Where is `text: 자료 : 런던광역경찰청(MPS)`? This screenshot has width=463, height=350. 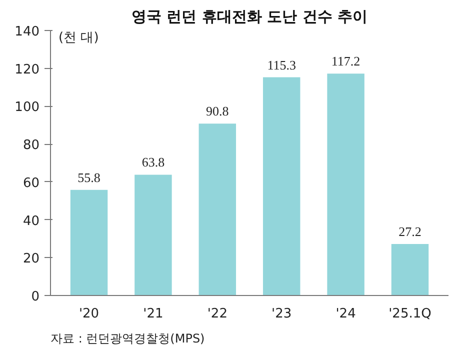
text: 자료 : 런던광역경찰청(MPS) is located at coordinates (127, 339).